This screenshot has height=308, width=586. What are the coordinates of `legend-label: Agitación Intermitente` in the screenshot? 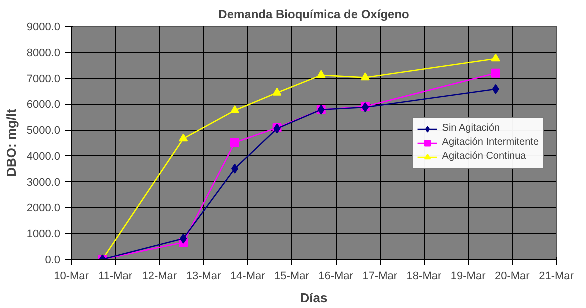 It's located at (490, 143).